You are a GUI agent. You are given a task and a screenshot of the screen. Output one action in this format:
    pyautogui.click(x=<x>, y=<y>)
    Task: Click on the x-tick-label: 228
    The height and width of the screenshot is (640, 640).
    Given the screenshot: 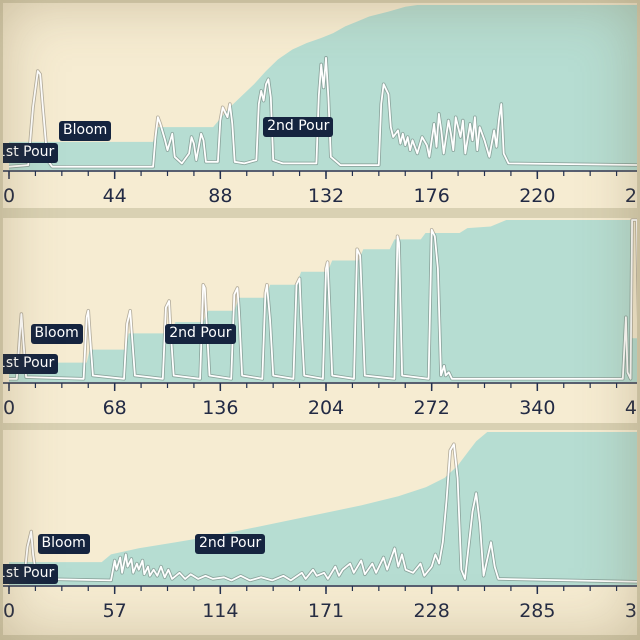 What is the action you would take?
    pyautogui.click(x=432, y=611)
    